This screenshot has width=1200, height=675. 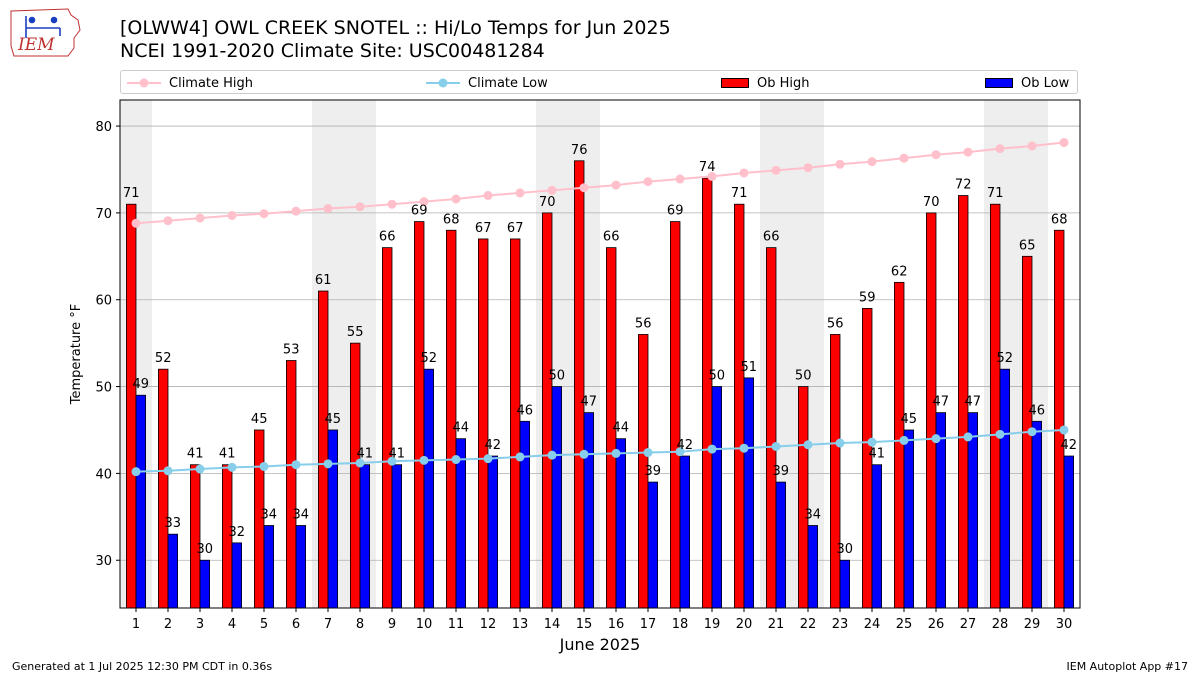 I want to click on x-tick-label: 5, so click(x=264, y=624).